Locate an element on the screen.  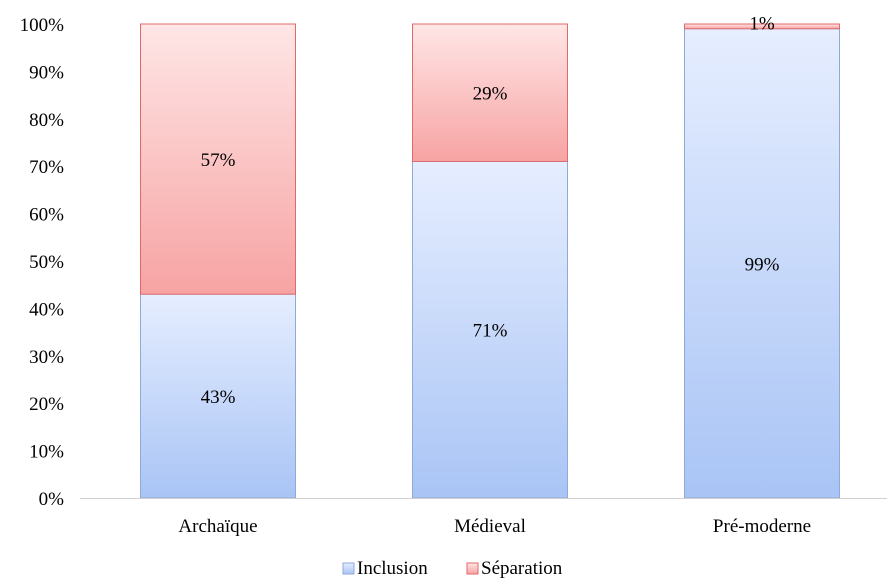
data-label-séparation: 57% is located at coordinates (218, 160).